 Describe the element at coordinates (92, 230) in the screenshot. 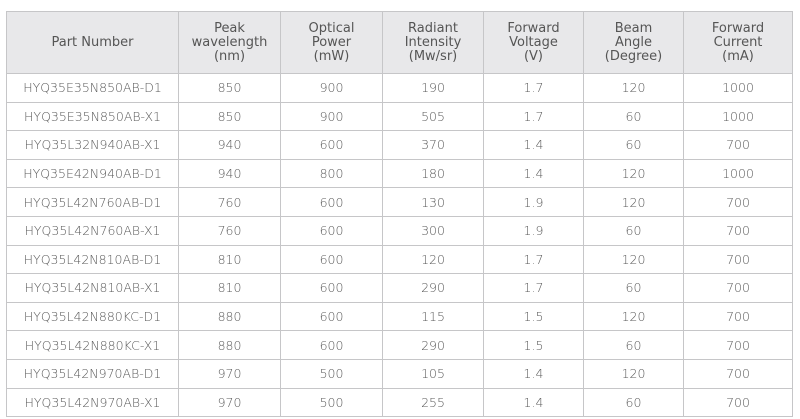

I see `cell-part-number: HYQ35L42N760AB-X1` at that location.